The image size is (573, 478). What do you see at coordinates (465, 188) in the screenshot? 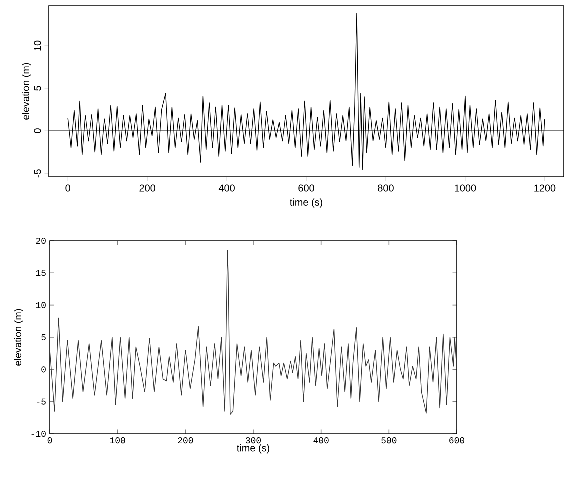
I see `x-tick-label: 1000` at bounding box center [465, 188].